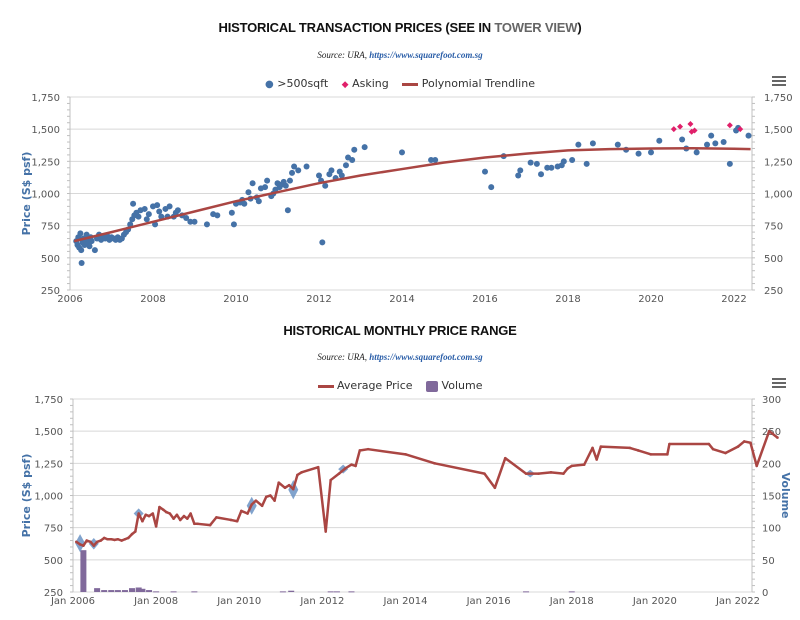 This screenshot has height=620, width=800. Describe the element at coordinates (50, 291) in the screenshot. I see `y-tick-label: 250` at that location.